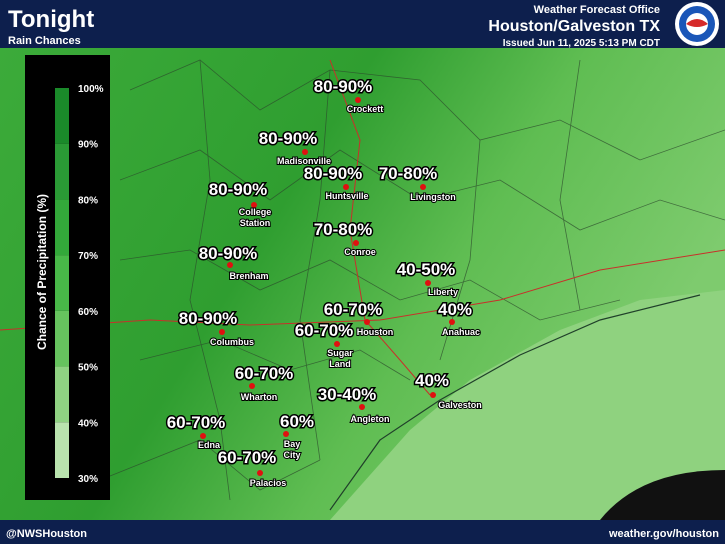  What do you see at coordinates (360, 252) in the screenshot?
I see `city-name: Conroe` at bounding box center [360, 252].